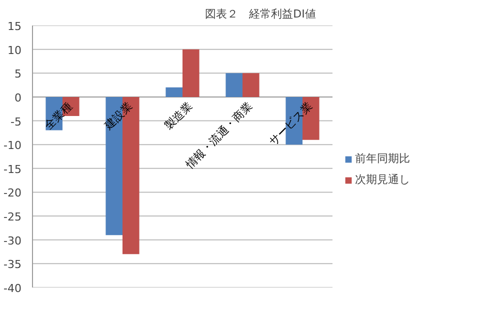  What do you see at coordinates (13, 241) in the screenshot?
I see `y-tick-label: -30` at bounding box center [13, 241].